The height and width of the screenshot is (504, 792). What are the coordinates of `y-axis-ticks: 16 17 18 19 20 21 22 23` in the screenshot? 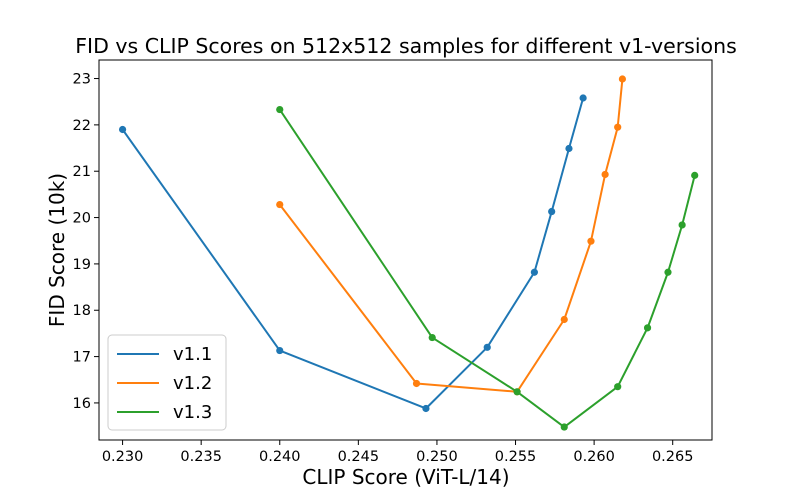 It's located at (86, 242).